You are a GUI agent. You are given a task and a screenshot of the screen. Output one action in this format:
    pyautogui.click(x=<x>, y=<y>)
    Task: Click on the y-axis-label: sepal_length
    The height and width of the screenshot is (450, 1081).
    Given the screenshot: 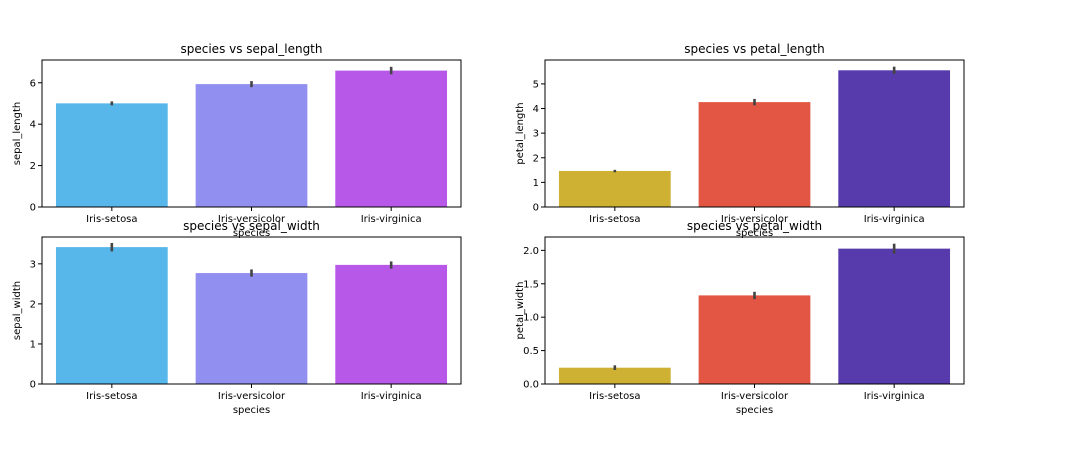 What is the action you would take?
    pyautogui.click(x=17, y=134)
    